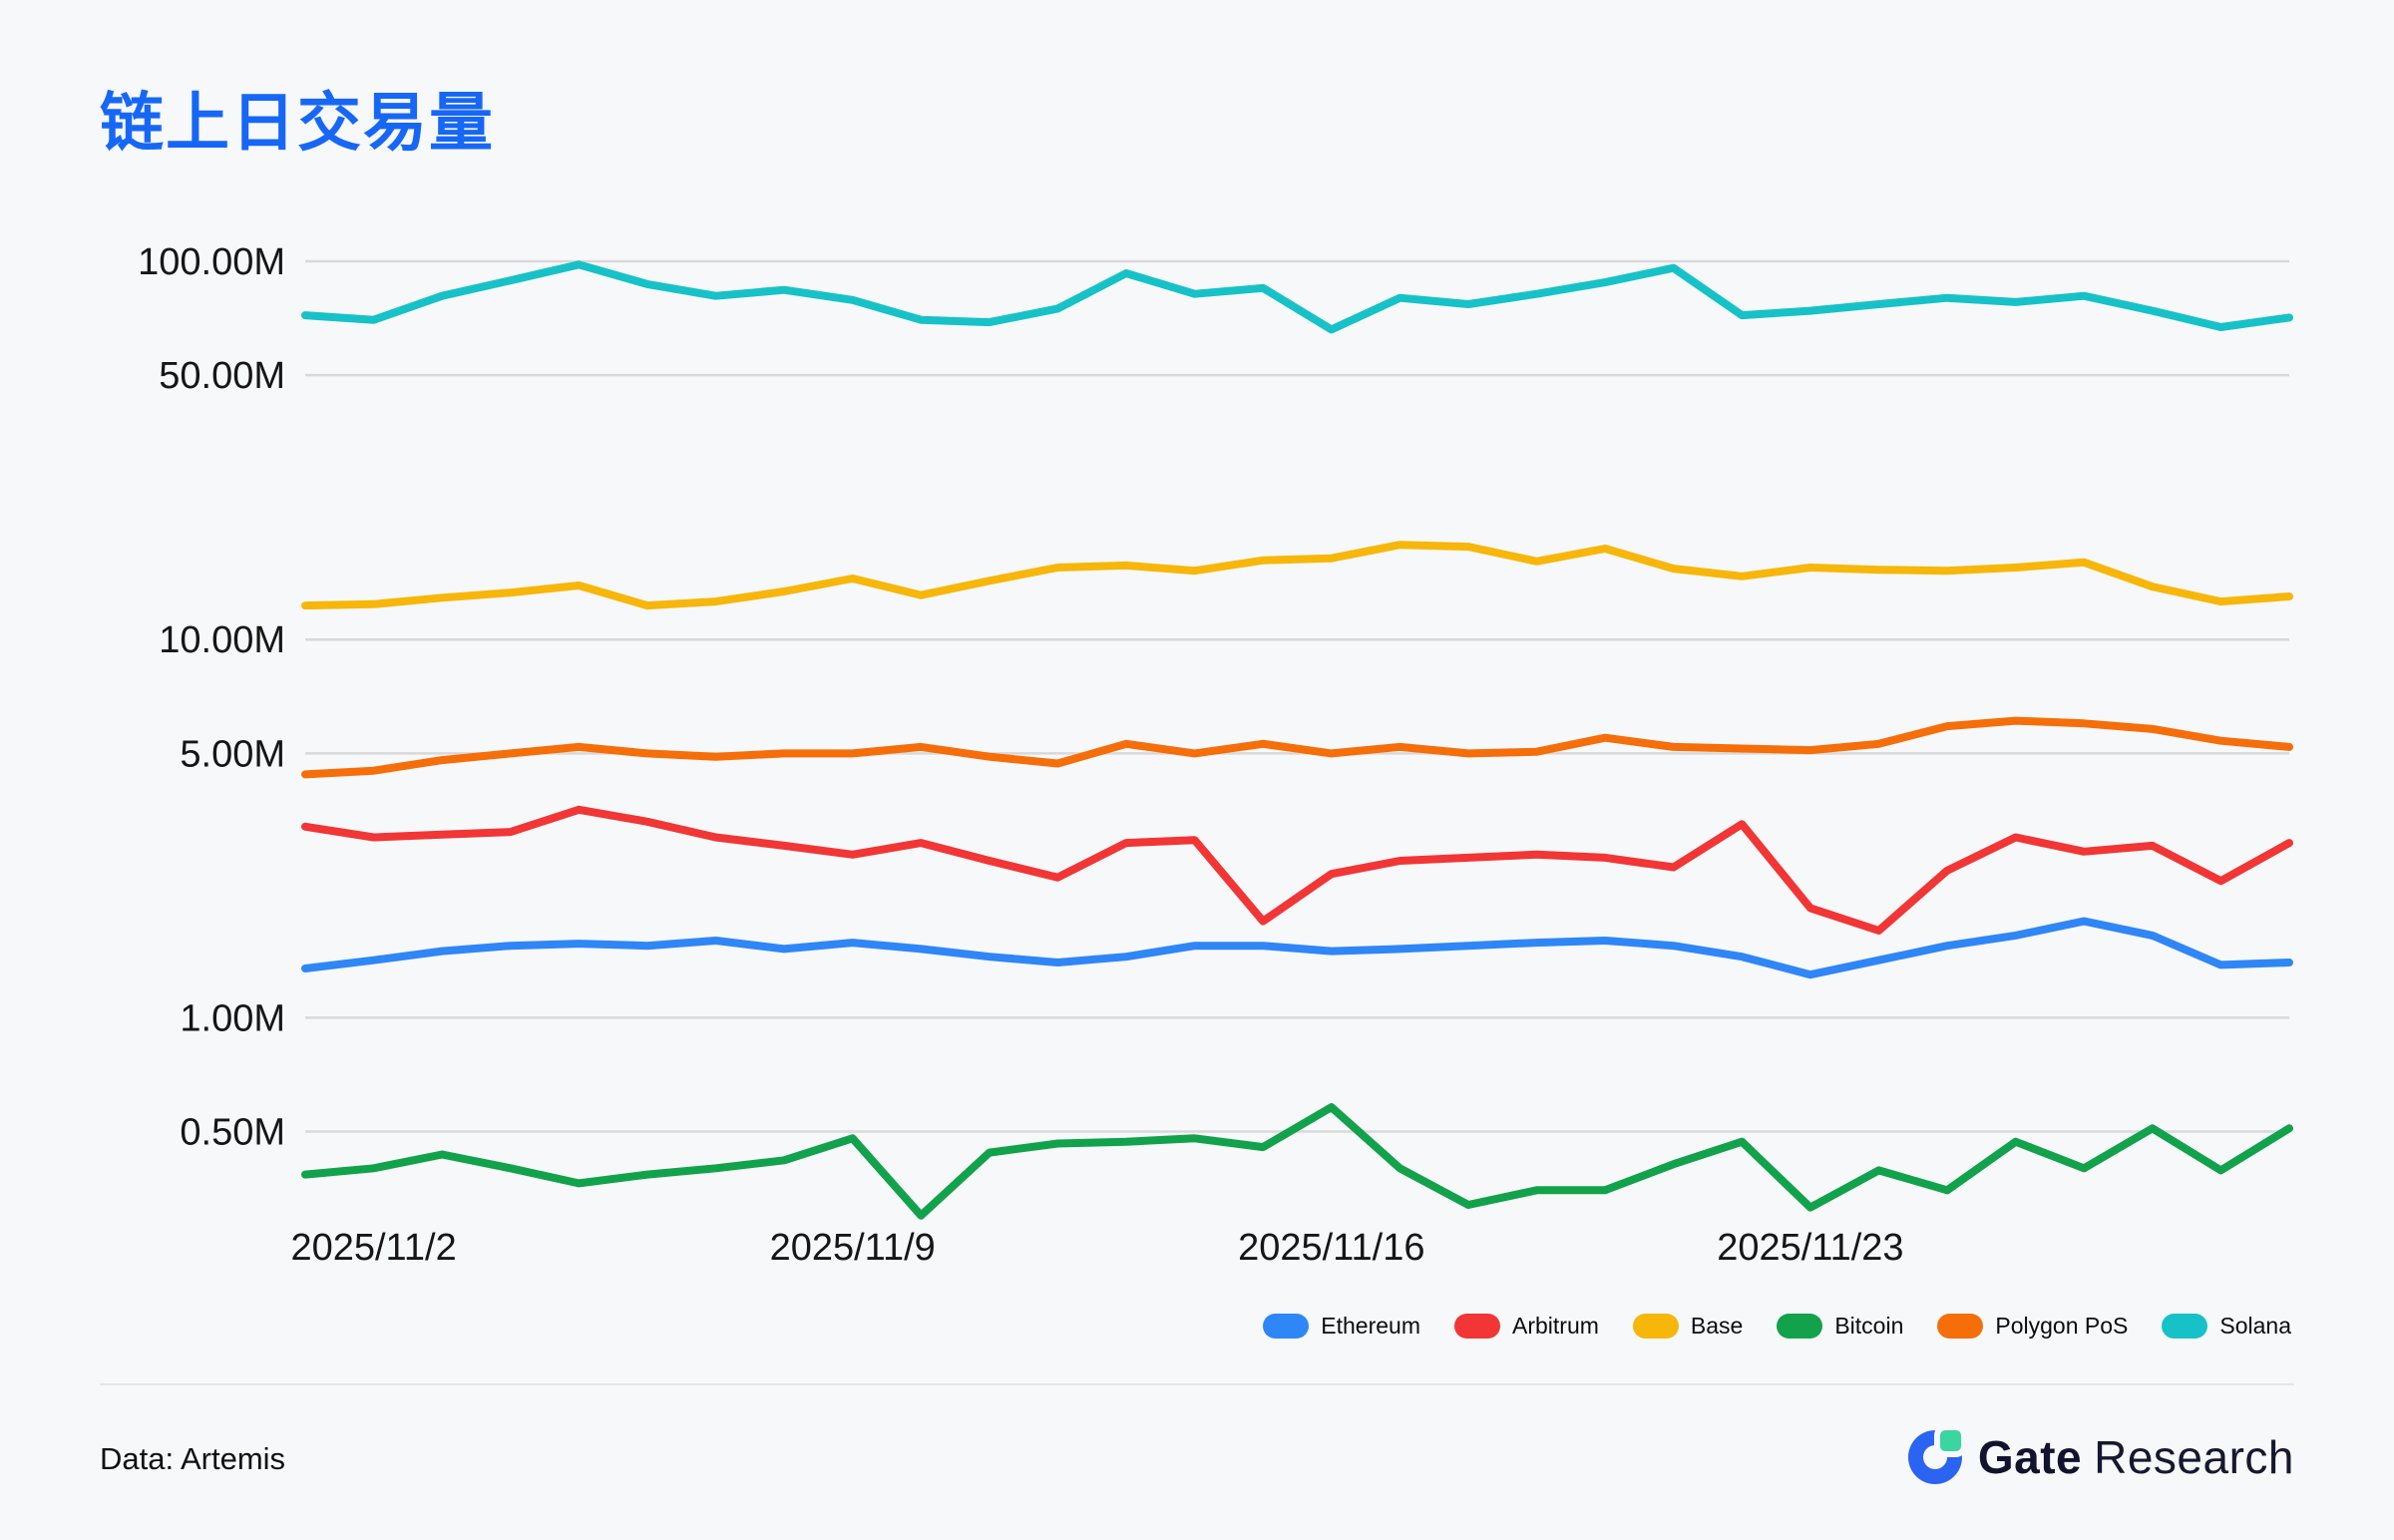 The image size is (2394, 1540). I want to click on series-line-arbitrum, so click(1297, 870).